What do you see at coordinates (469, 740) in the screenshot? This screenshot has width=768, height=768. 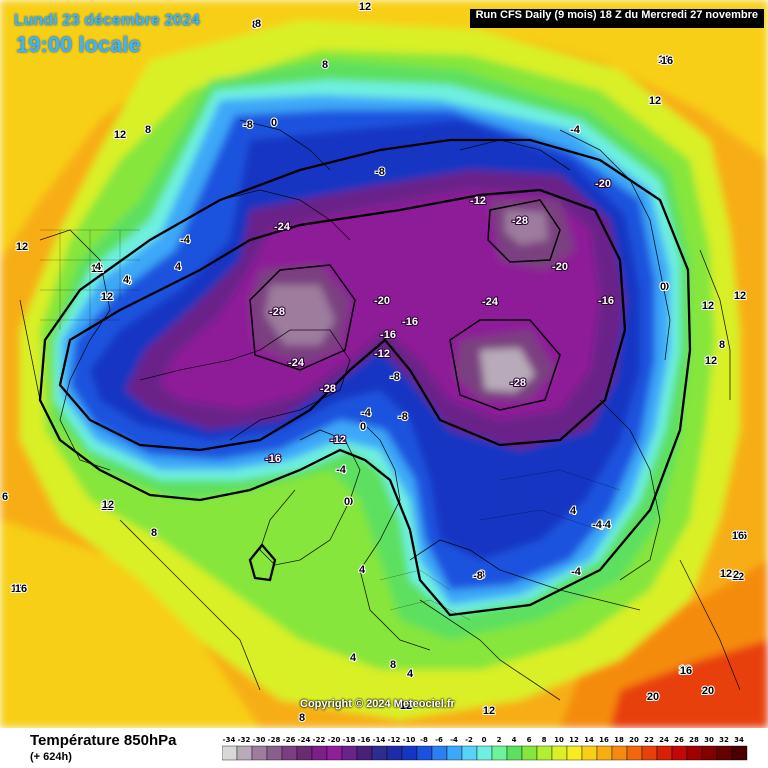 I see `legend-tick-label: -2` at bounding box center [469, 740].